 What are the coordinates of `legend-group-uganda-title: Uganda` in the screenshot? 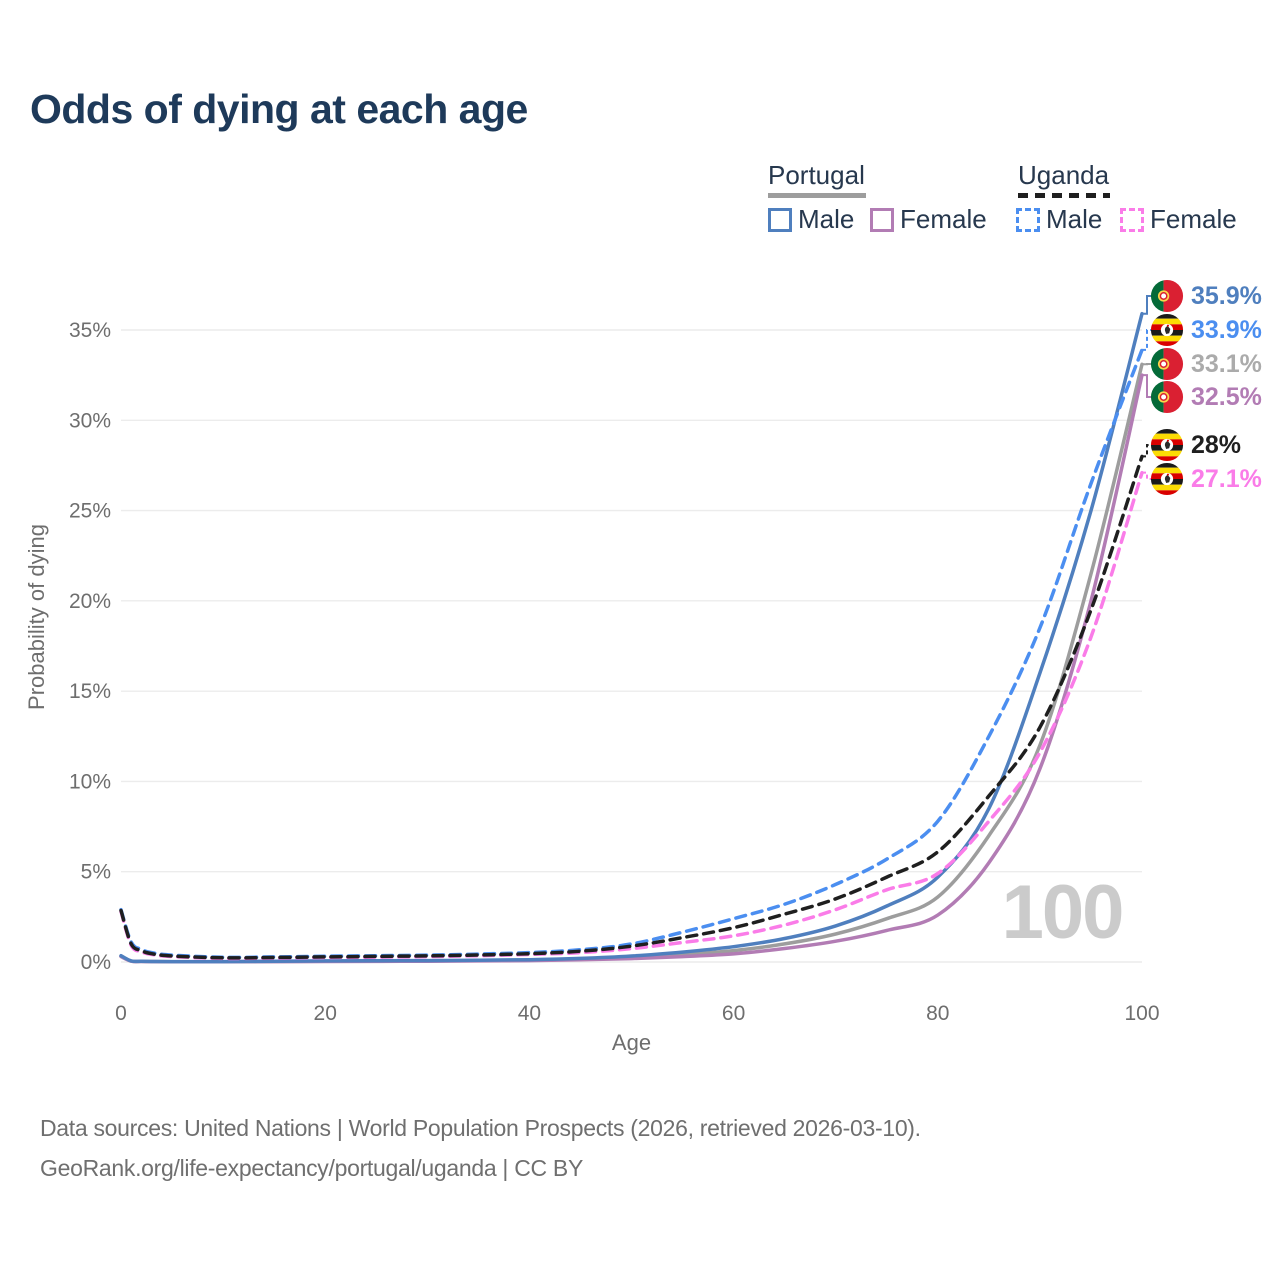 It's located at (1064, 175).